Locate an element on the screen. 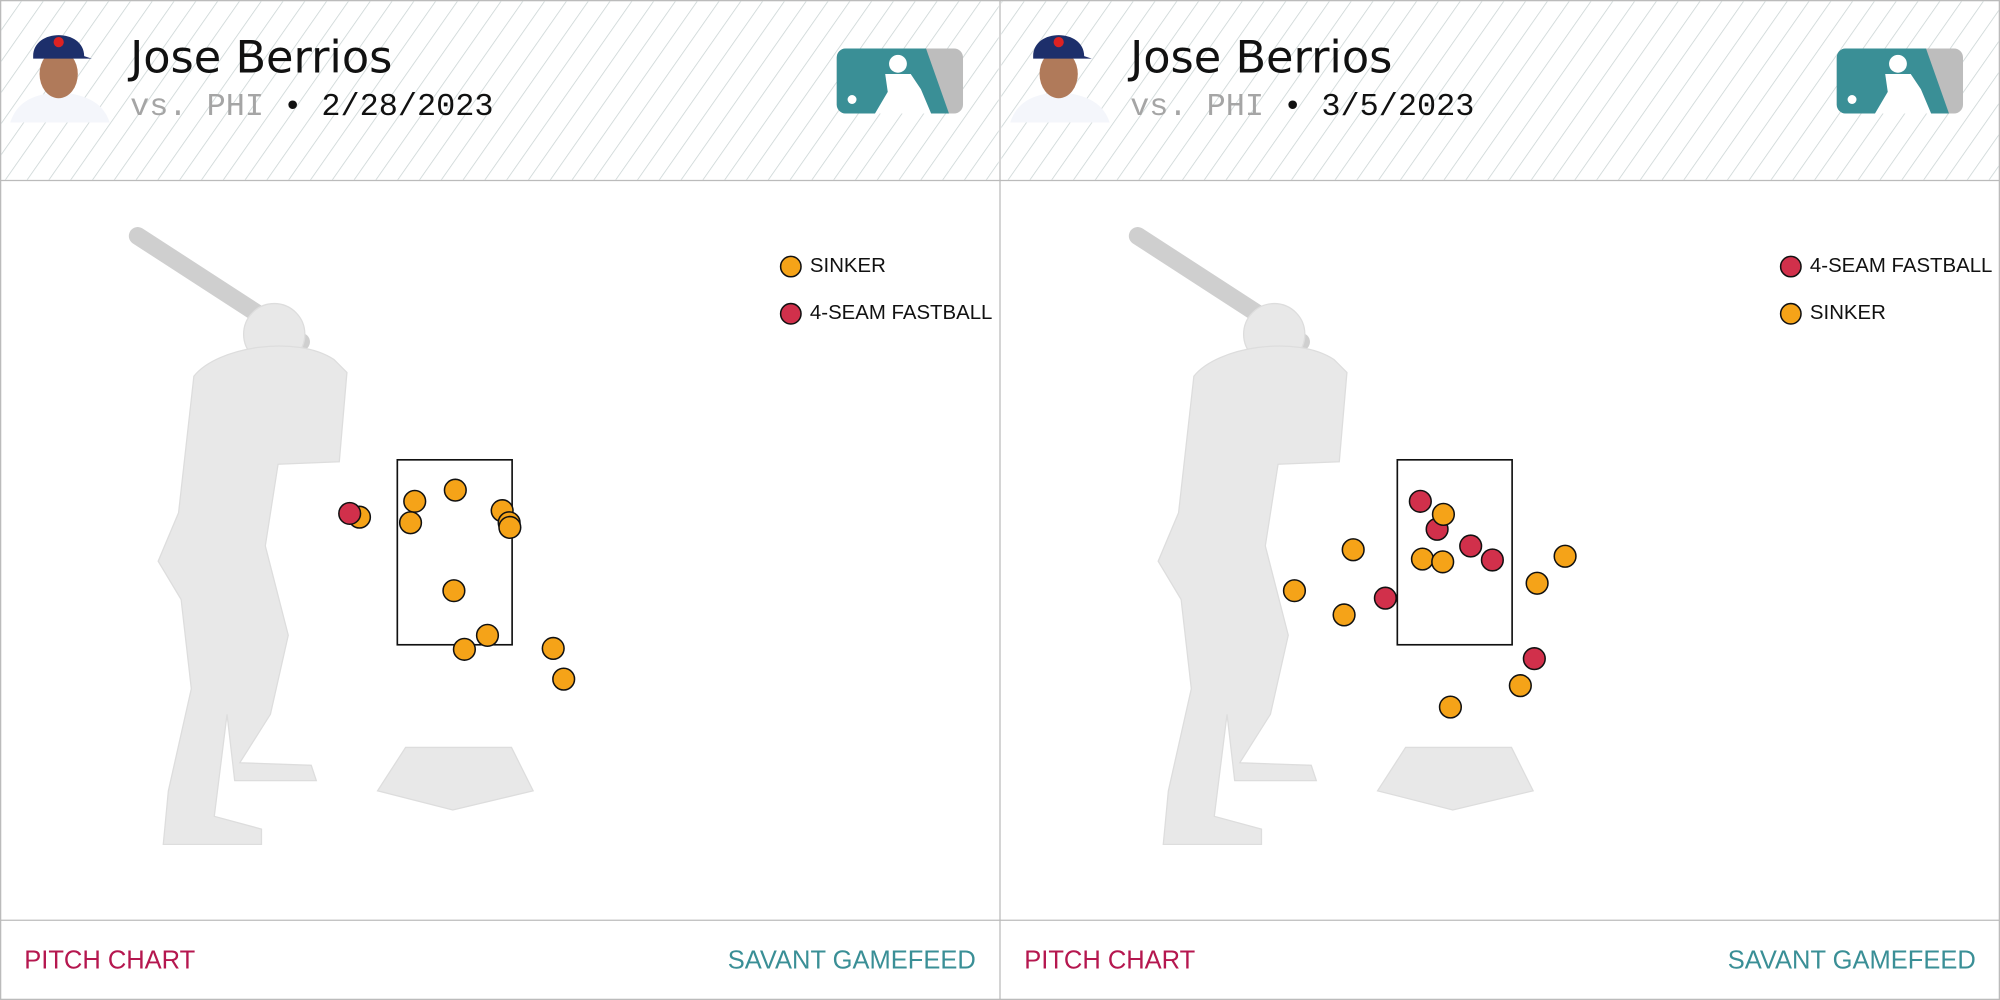 The width and height of the screenshot is (2000, 1000). strike-zone is located at coordinates (1454, 552).